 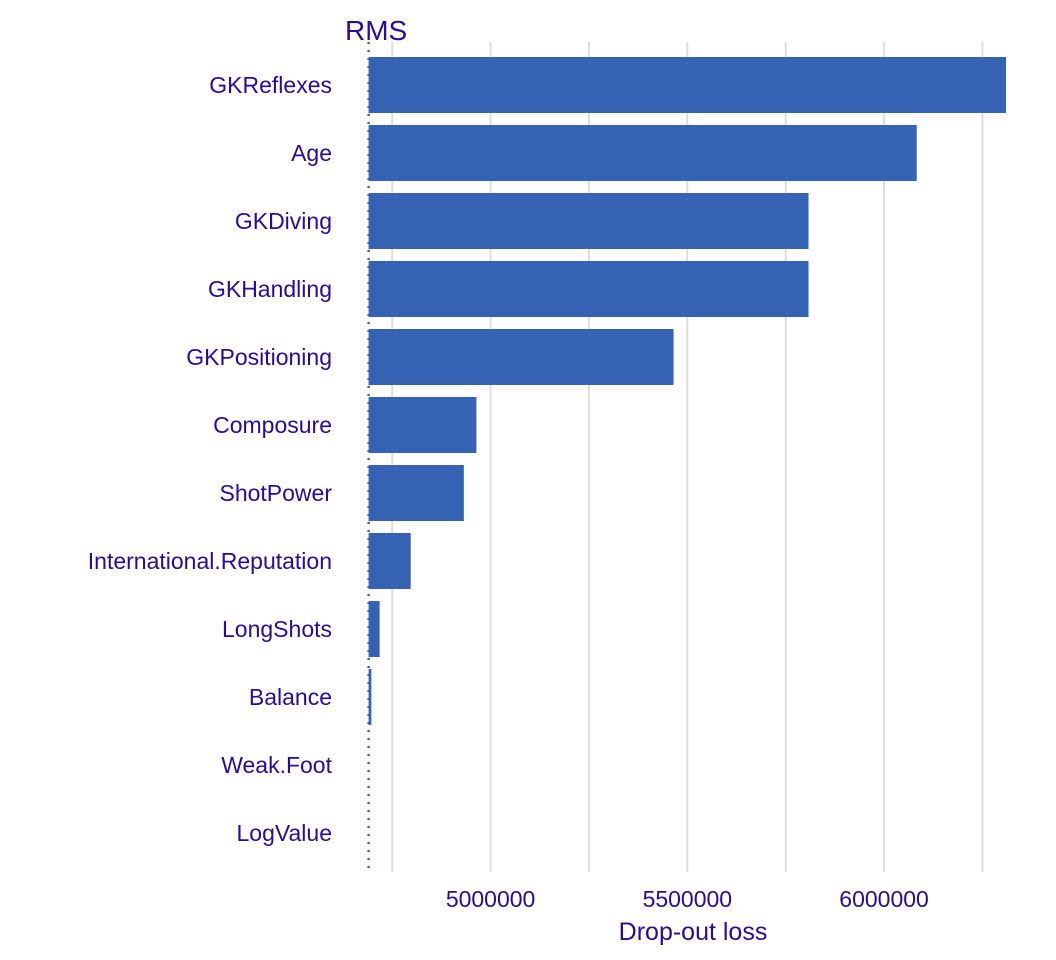 What do you see at coordinates (275, 493) in the screenshot?
I see `category-label-shotpower: ShotPower` at bounding box center [275, 493].